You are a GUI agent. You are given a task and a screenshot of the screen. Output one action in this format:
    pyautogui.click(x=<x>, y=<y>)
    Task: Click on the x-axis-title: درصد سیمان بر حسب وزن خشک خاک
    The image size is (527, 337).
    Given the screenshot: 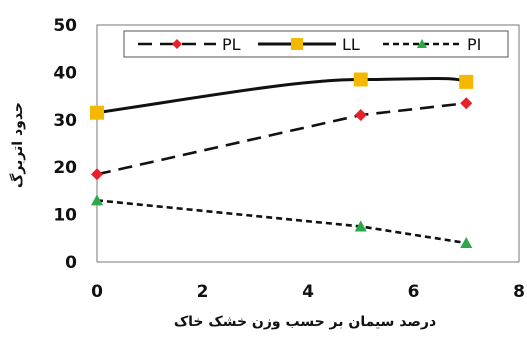 What is the action you would take?
    pyautogui.click(x=305, y=322)
    